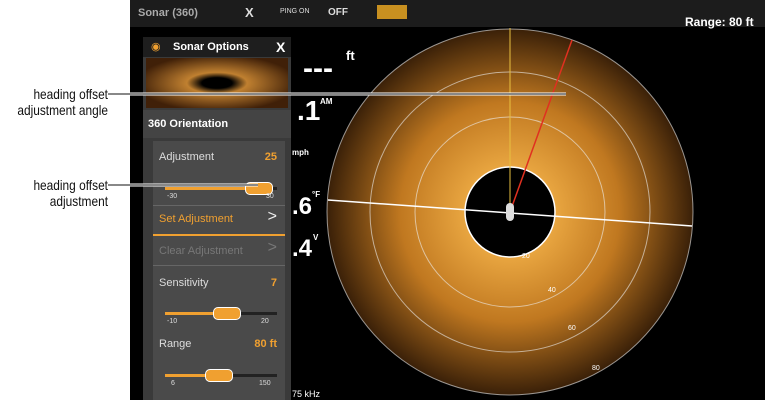 The image size is (765, 400). What do you see at coordinates (326, 101) in the screenshot?
I see `unit: AM` at bounding box center [326, 101].